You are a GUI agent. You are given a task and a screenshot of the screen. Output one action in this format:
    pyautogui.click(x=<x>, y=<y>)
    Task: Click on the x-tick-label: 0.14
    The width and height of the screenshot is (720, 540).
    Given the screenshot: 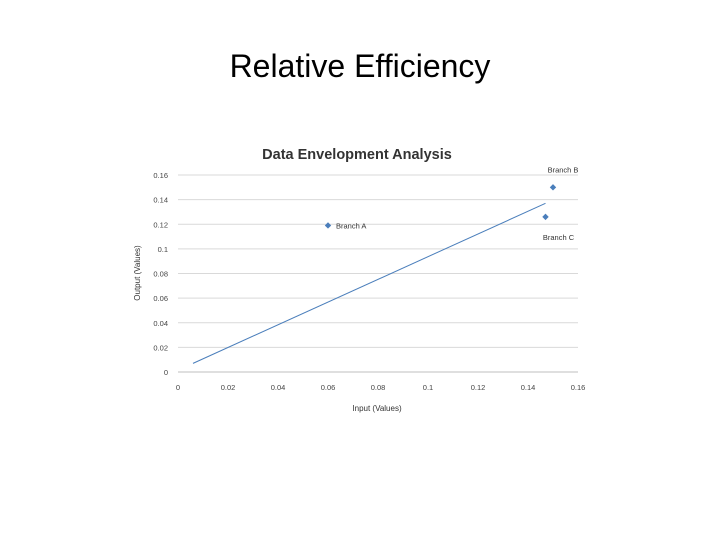 What is the action you would take?
    pyautogui.click(x=528, y=387)
    